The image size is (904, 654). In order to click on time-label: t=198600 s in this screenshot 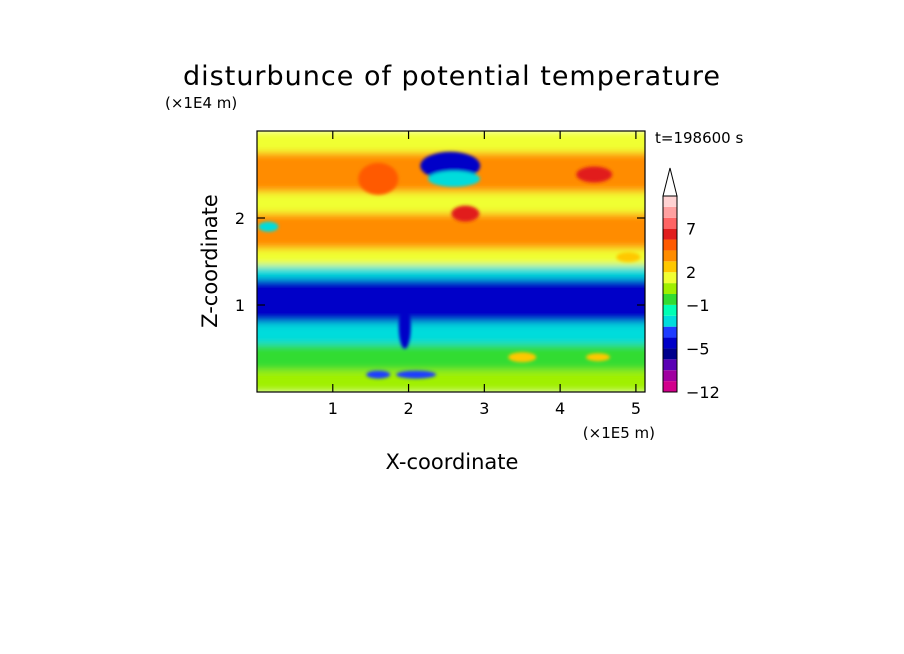, I will do `click(699, 138)`.